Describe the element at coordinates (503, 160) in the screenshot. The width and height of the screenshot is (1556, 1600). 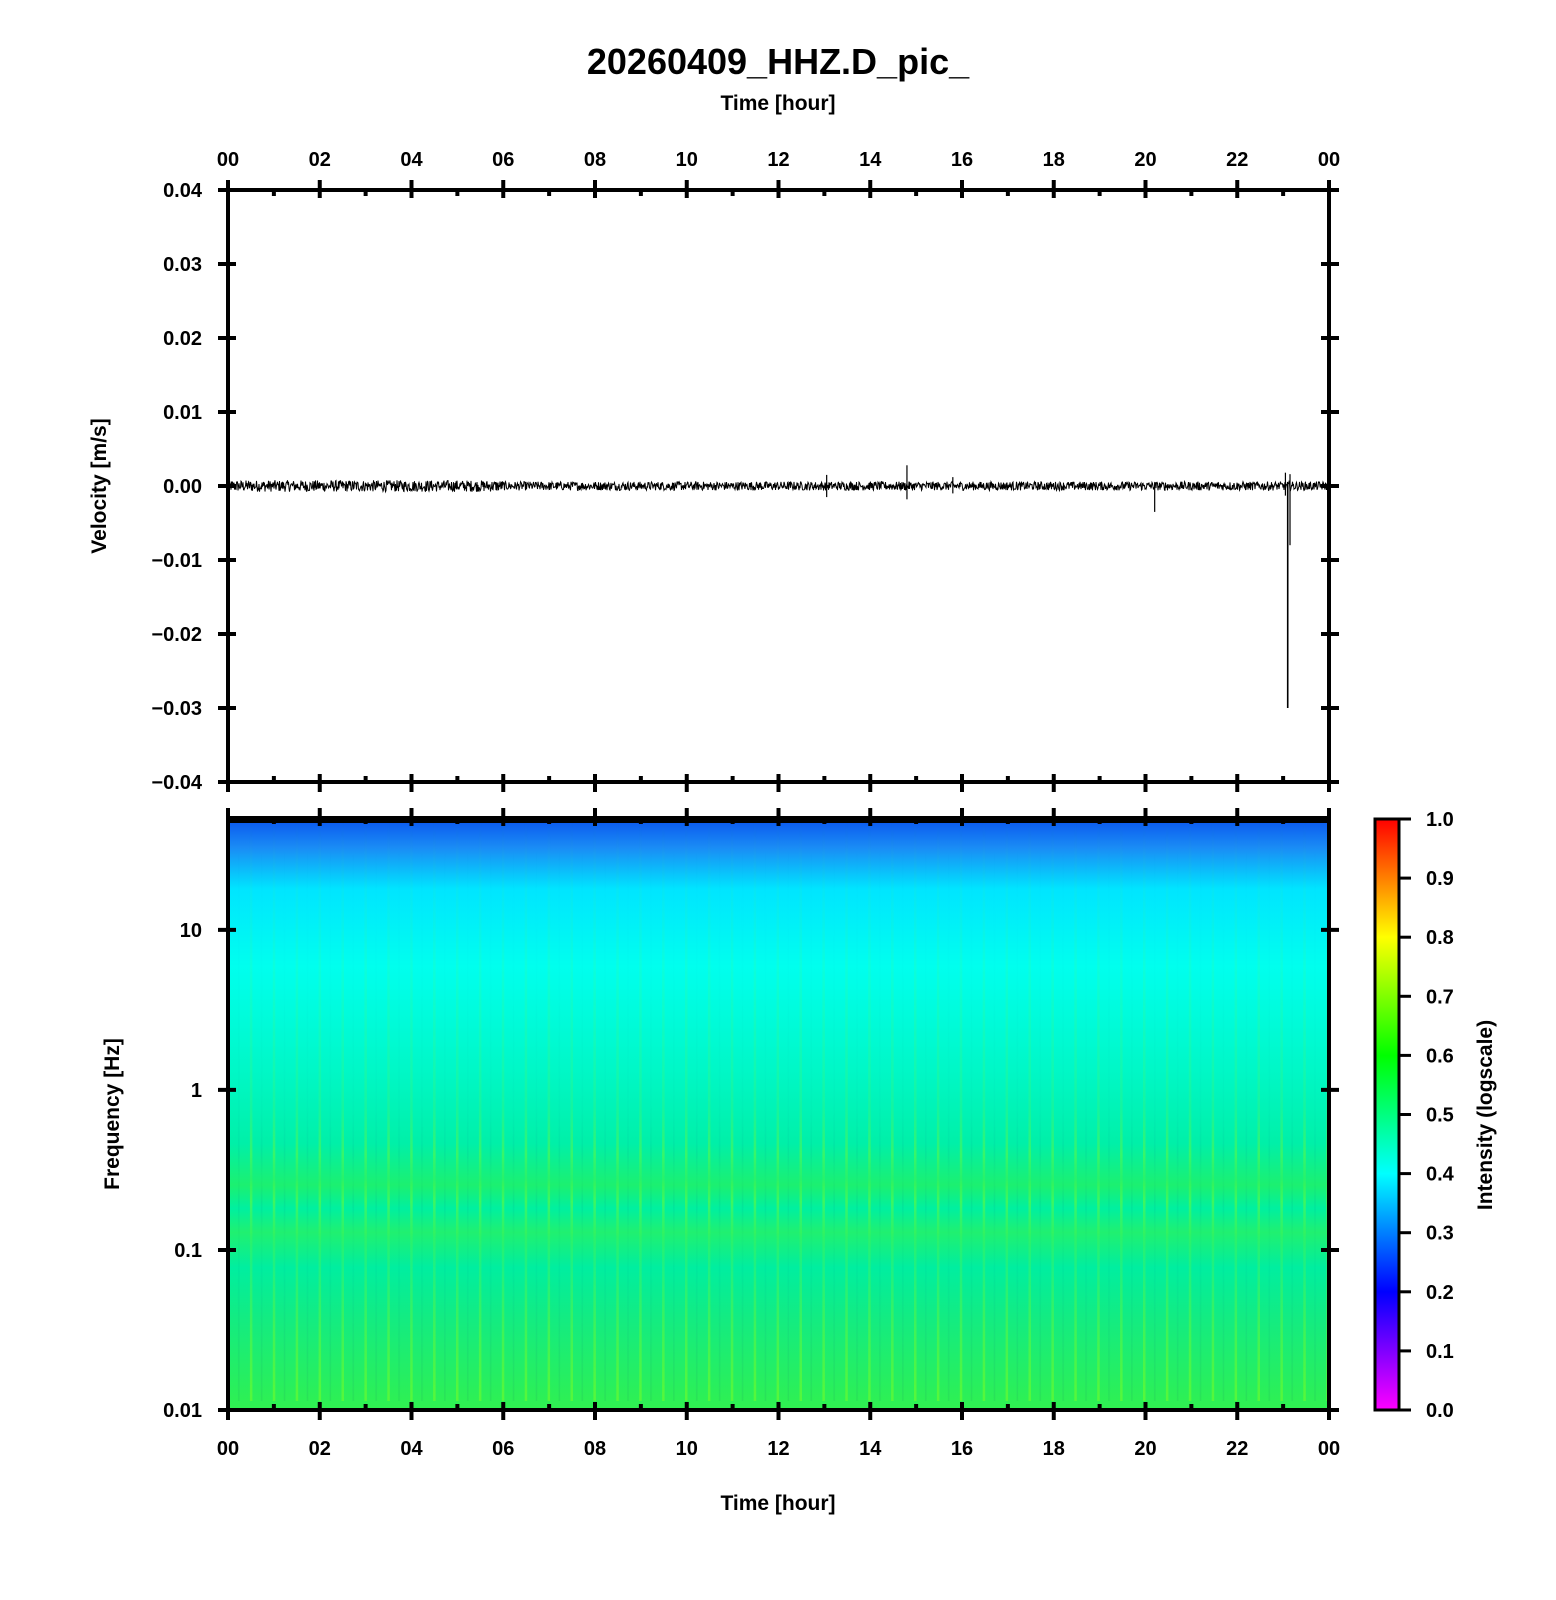
I see `top-x-tick-label: 06` at that location.